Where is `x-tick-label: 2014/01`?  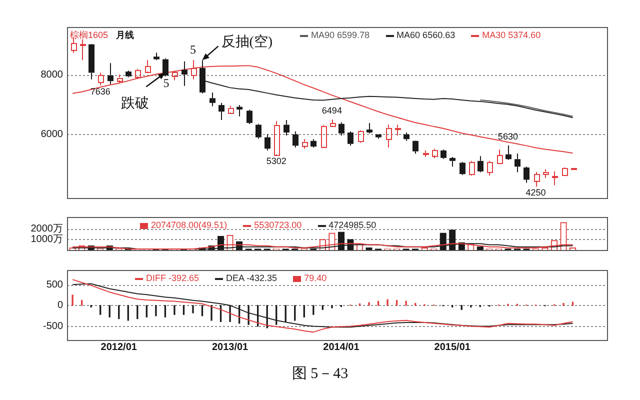
x-tick-label: 2014/01 is located at coordinates (341, 347).